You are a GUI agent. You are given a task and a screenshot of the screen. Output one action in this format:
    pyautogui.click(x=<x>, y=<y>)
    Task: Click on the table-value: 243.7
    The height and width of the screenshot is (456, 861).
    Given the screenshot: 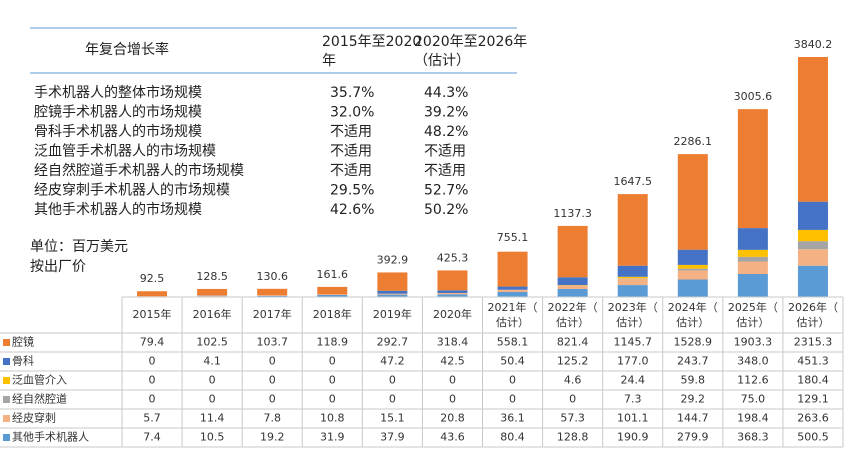 What is the action you would take?
    pyautogui.click(x=693, y=361)
    